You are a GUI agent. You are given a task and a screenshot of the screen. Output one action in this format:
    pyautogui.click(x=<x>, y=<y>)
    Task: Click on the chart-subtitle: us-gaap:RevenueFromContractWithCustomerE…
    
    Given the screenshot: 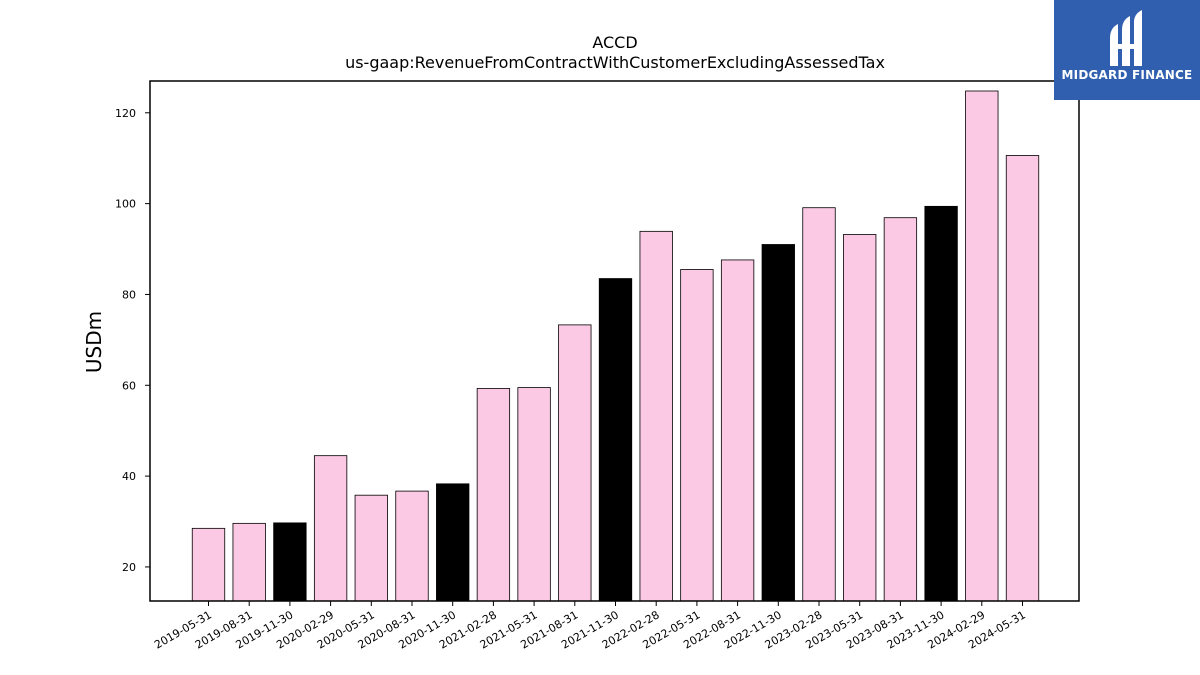 What is the action you would take?
    pyautogui.click(x=615, y=62)
    